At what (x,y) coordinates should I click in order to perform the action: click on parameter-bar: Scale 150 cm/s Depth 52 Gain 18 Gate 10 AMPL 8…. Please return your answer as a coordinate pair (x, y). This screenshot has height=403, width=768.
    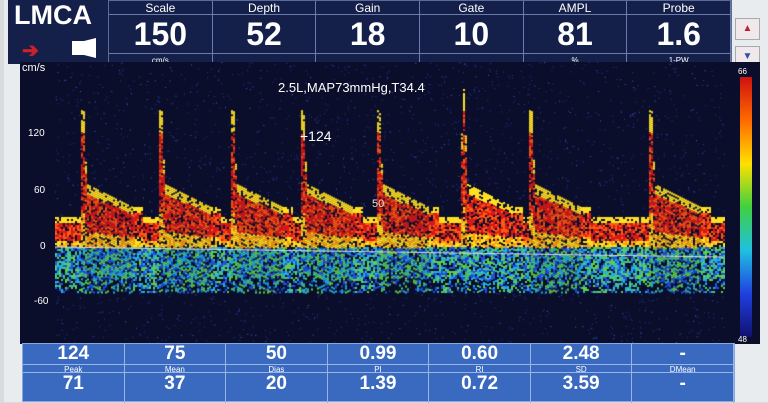
    Looking at the image, I should click on (420, 36).